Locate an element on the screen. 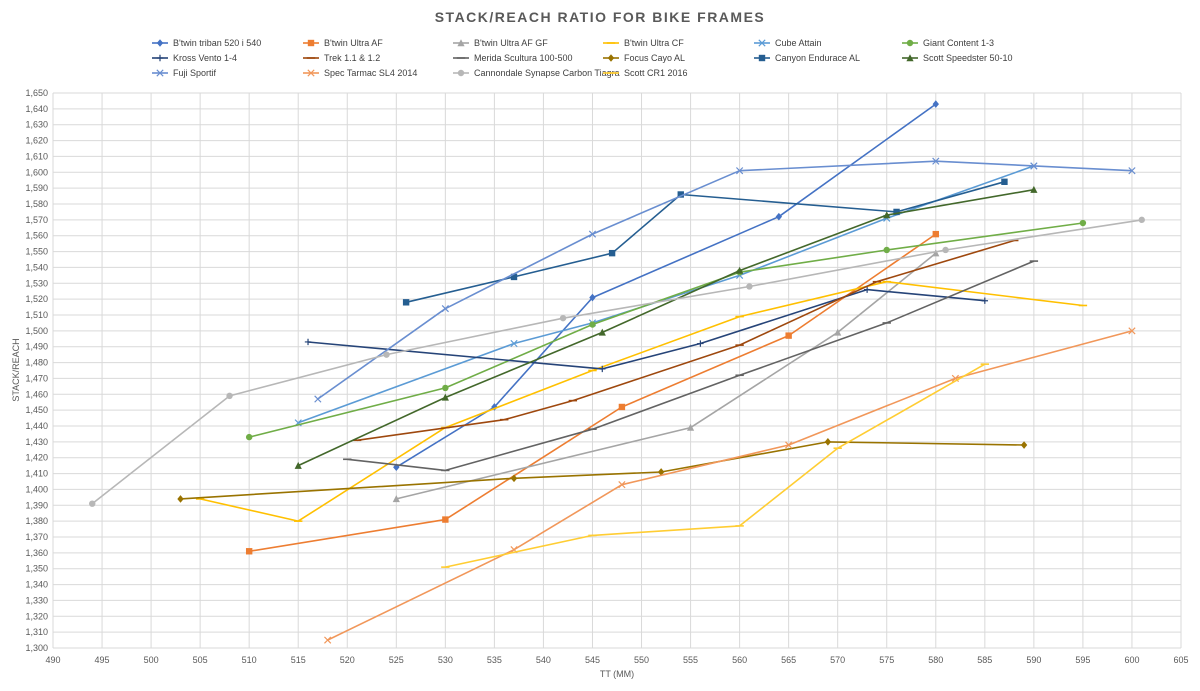 This screenshot has height=691, width=1200. x-tick-label: 520 is located at coordinates (347, 660).